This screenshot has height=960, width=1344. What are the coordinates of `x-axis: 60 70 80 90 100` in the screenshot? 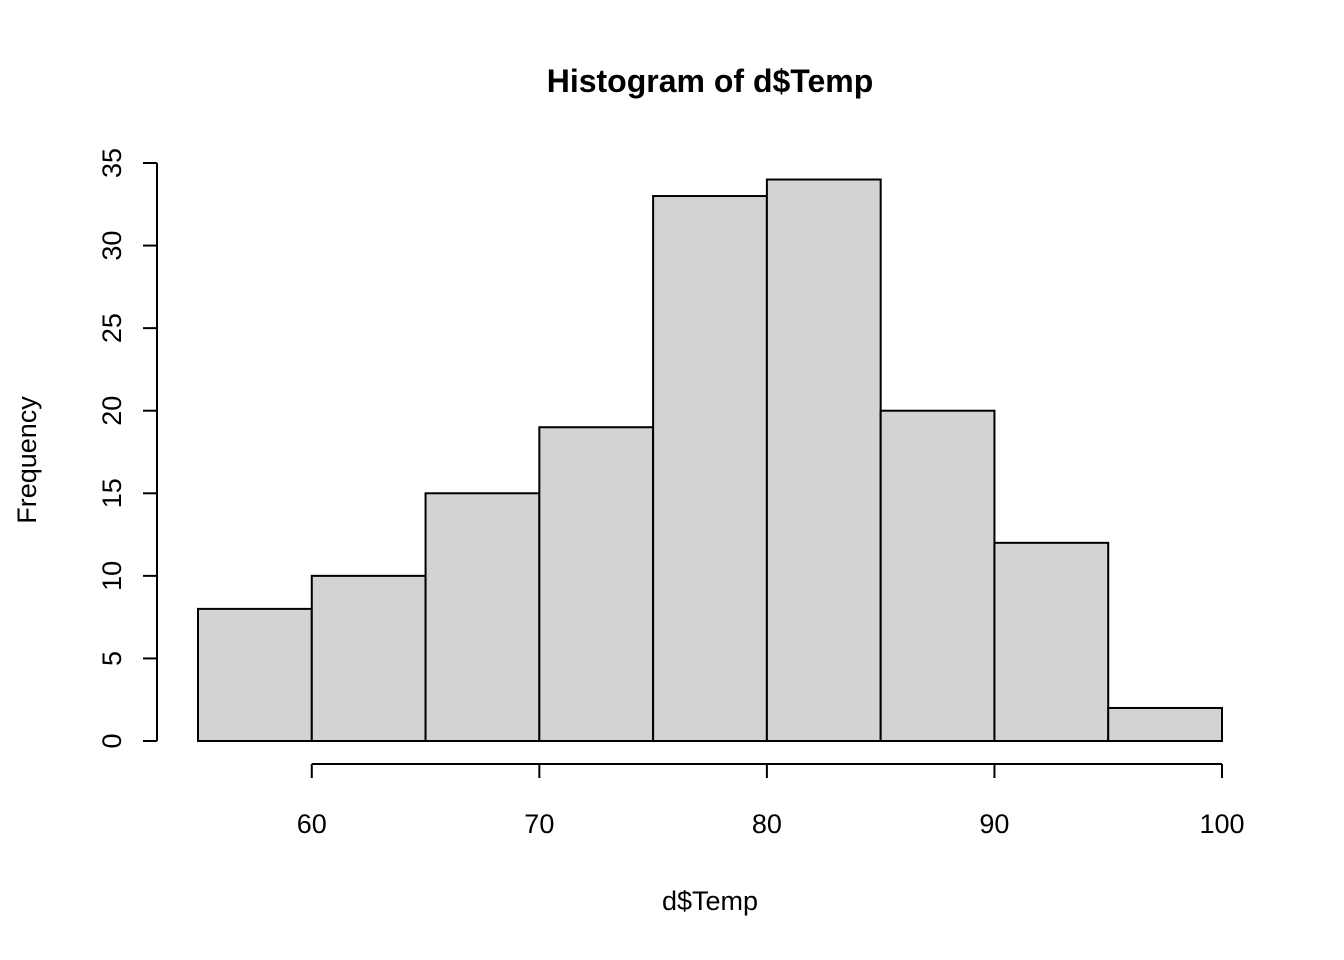 It's located at (771, 801).